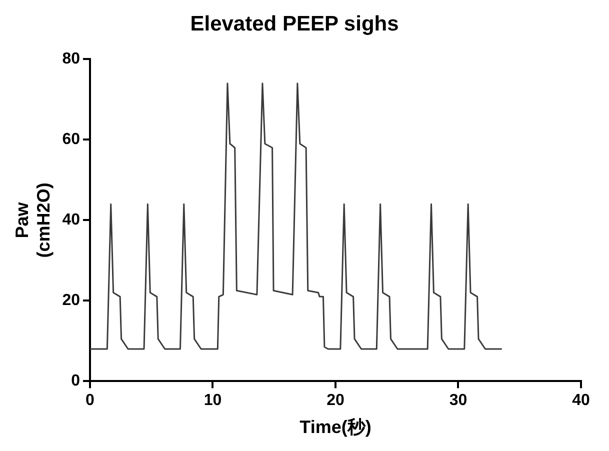 The width and height of the screenshot is (609, 451). What do you see at coordinates (71, 139) in the screenshot?
I see `y-tick-label: 60` at bounding box center [71, 139].